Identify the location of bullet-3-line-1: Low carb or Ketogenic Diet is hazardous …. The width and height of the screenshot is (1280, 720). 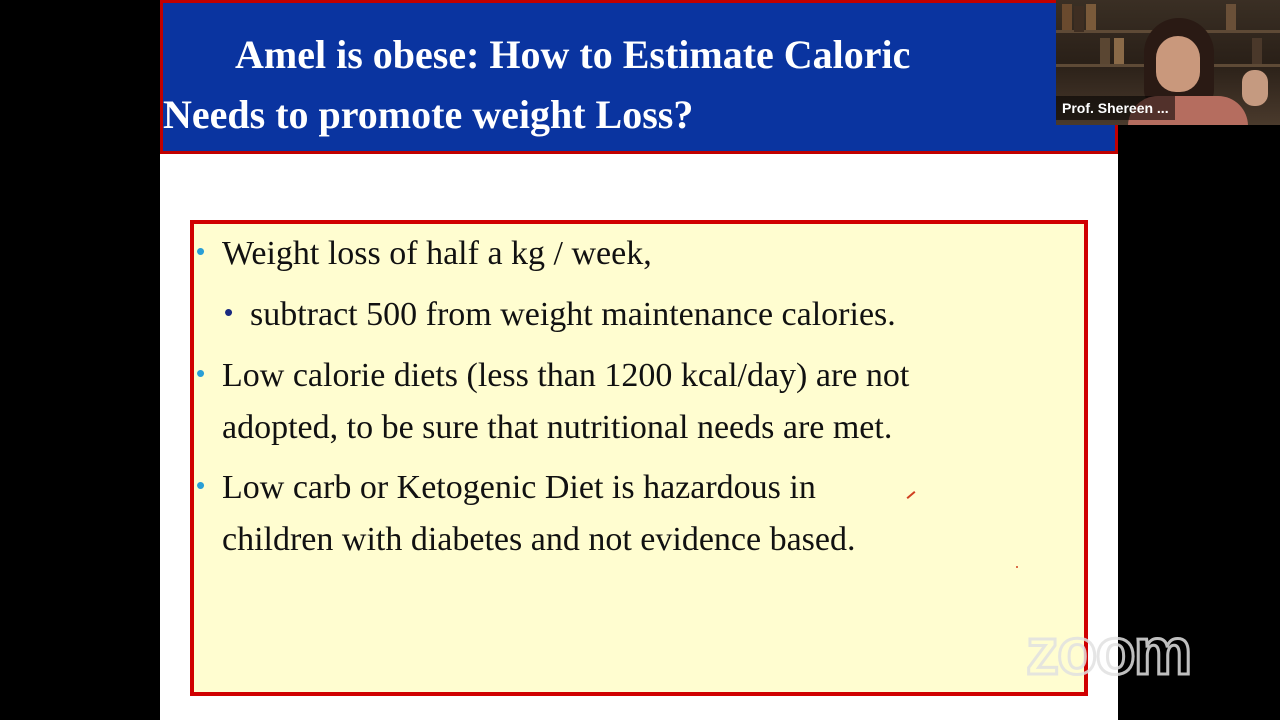
(519, 487).